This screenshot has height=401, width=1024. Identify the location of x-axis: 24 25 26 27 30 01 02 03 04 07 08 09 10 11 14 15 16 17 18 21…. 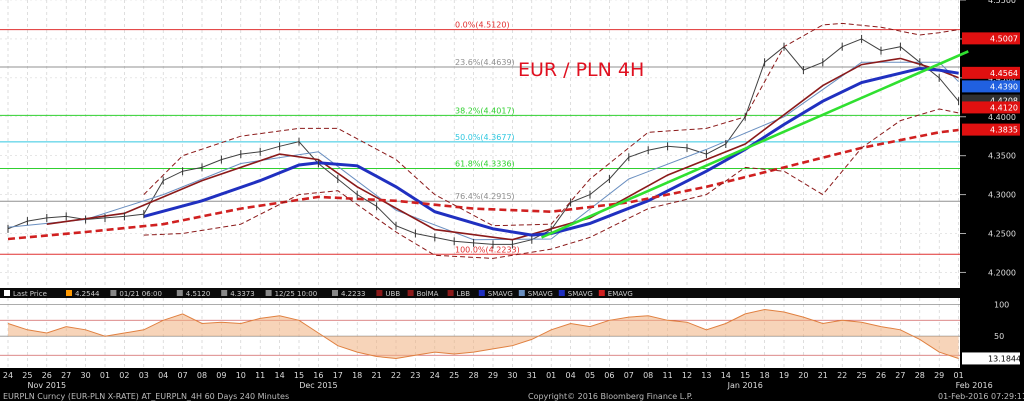
(496, 379).